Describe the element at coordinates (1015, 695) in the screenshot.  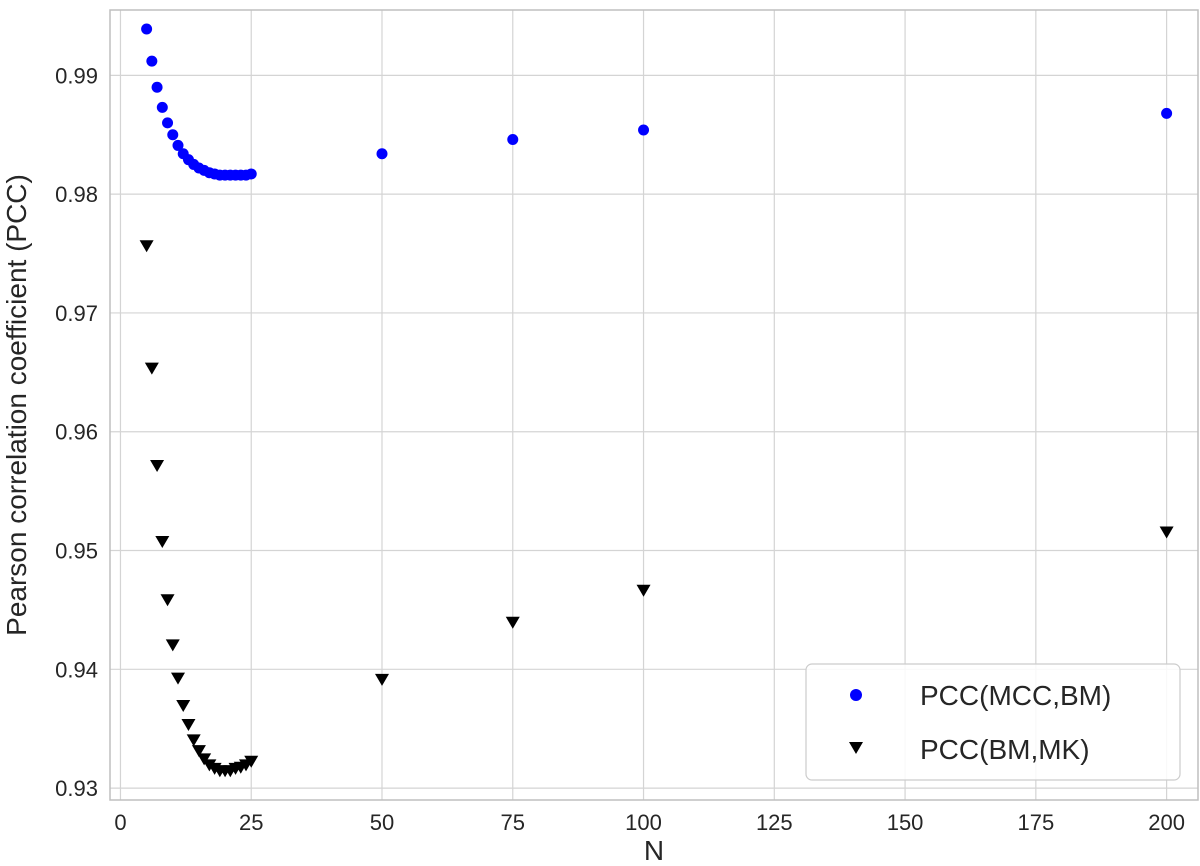
I see `legend-label-pcc-mcc-bm: PCC(MCC,BM)` at that location.